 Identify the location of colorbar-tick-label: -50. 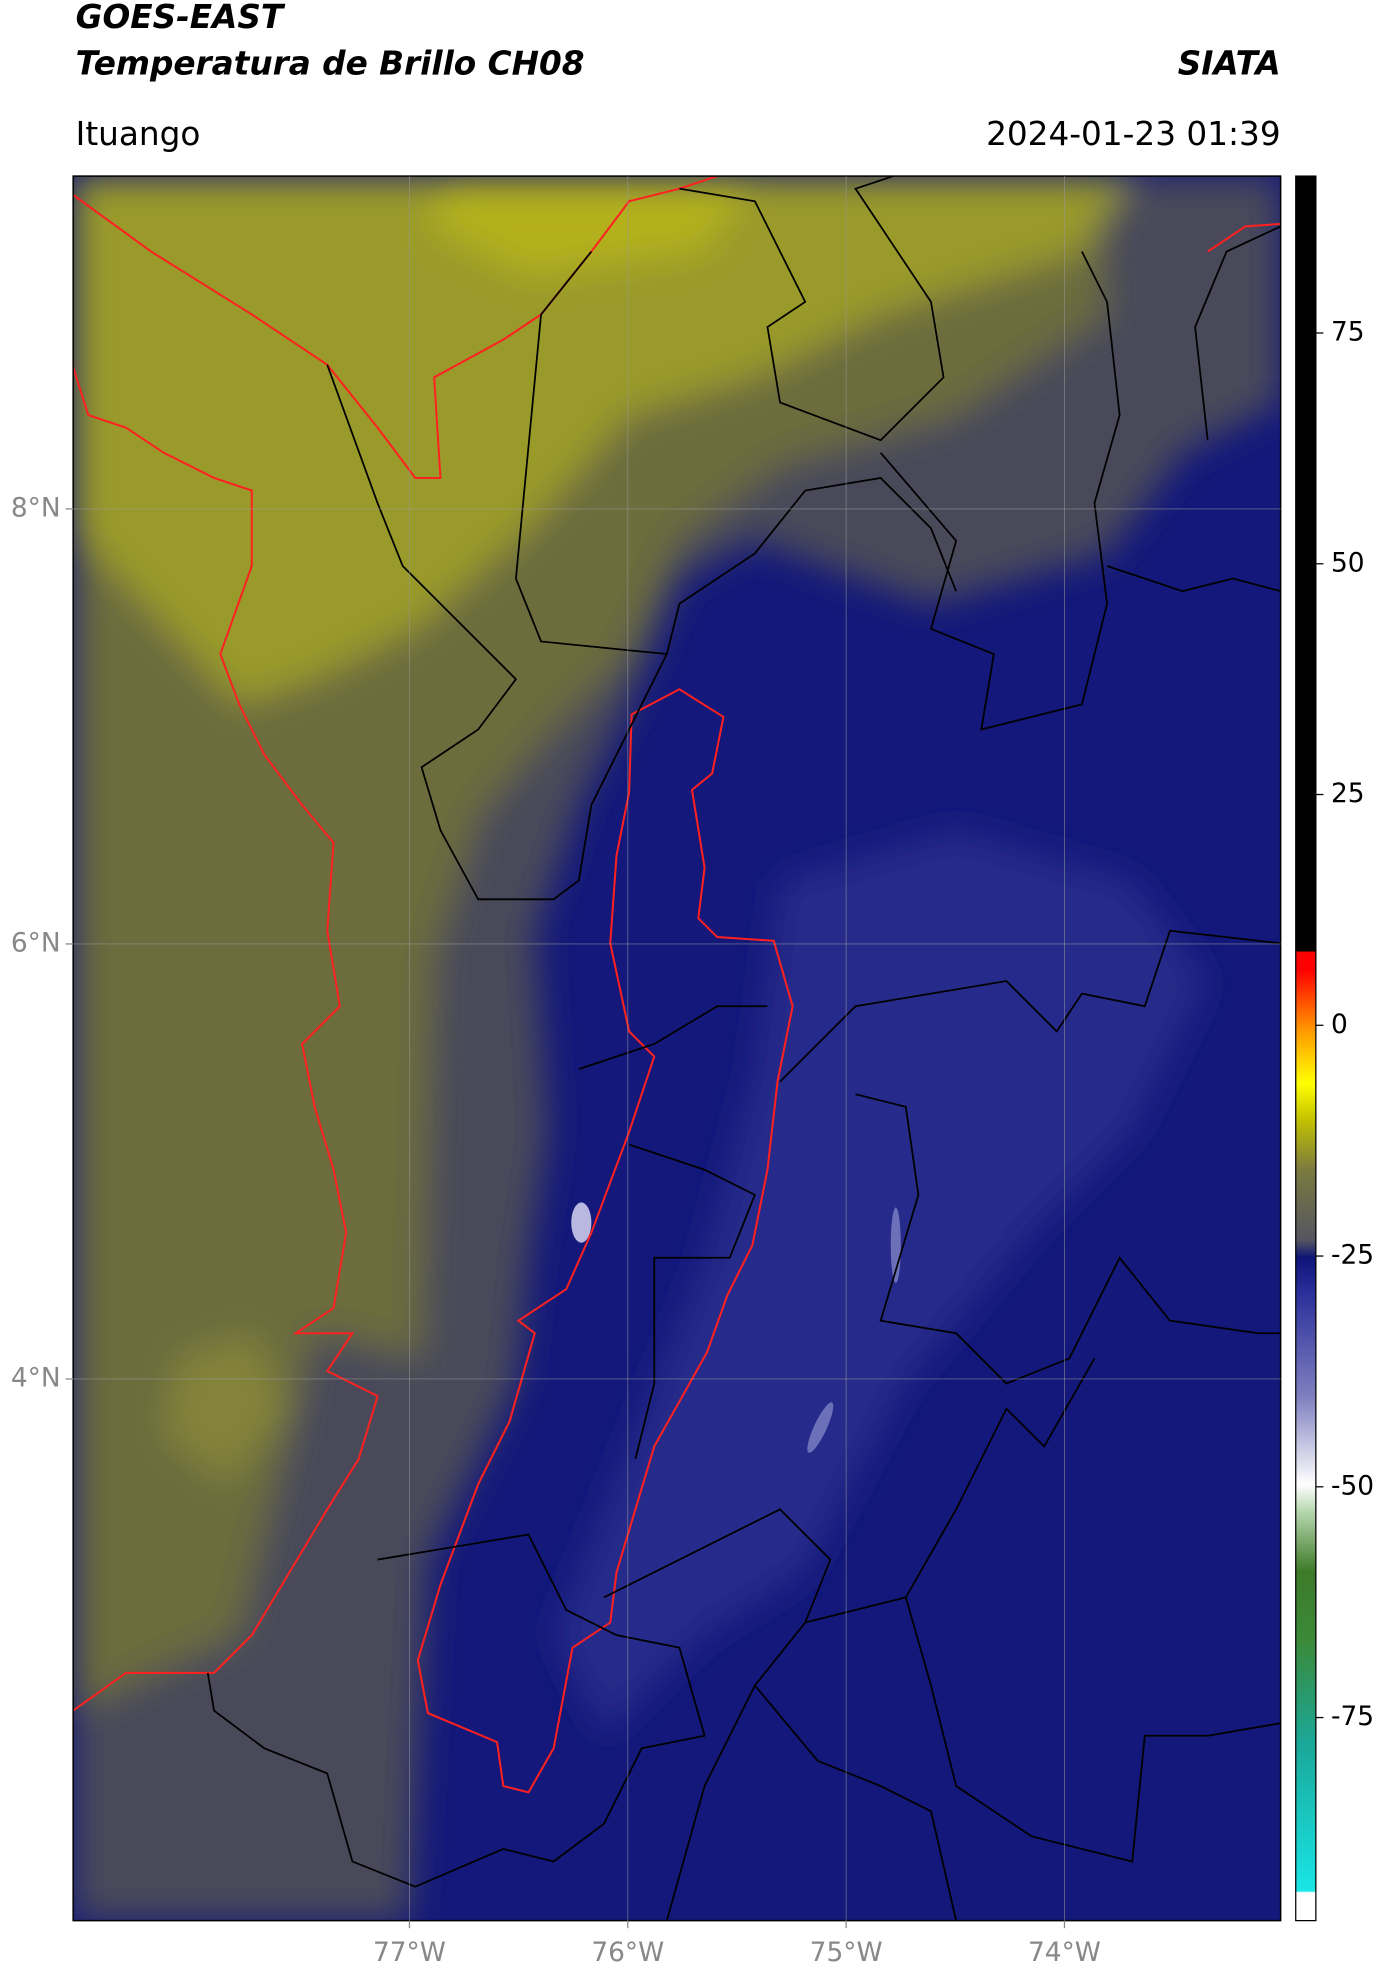
(1352, 1485).